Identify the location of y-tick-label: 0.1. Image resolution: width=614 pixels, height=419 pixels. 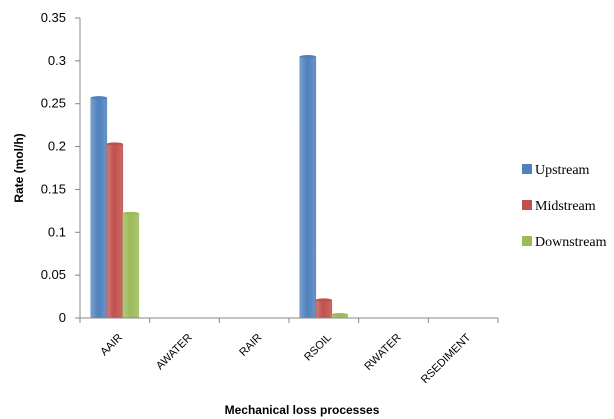
(57, 231).